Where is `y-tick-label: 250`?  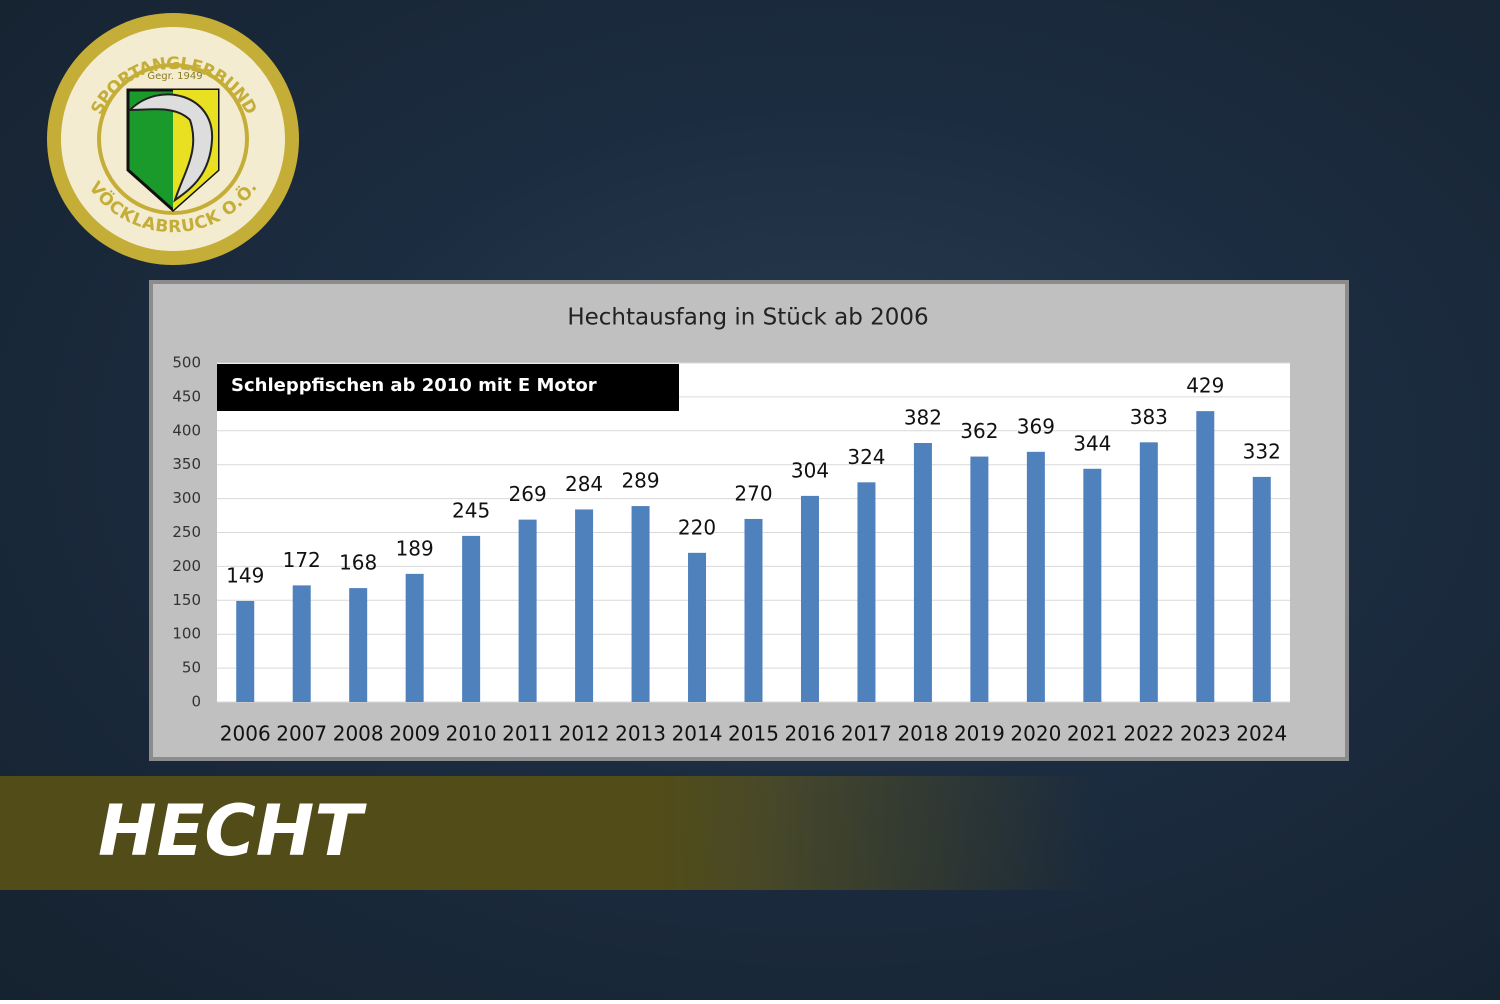 y-tick-label: 250 is located at coordinates (186, 532).